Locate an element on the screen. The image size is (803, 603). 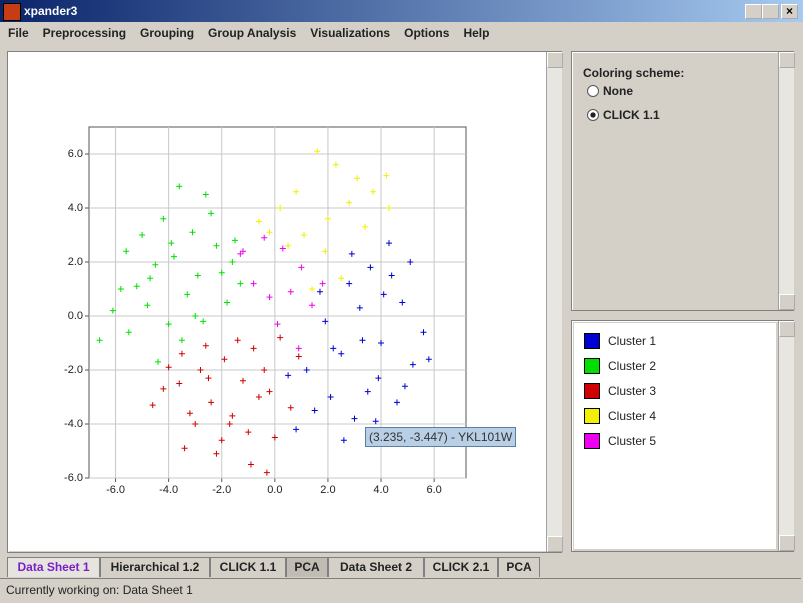
menu-item: Visualizations is located at coordinates (350, 33).